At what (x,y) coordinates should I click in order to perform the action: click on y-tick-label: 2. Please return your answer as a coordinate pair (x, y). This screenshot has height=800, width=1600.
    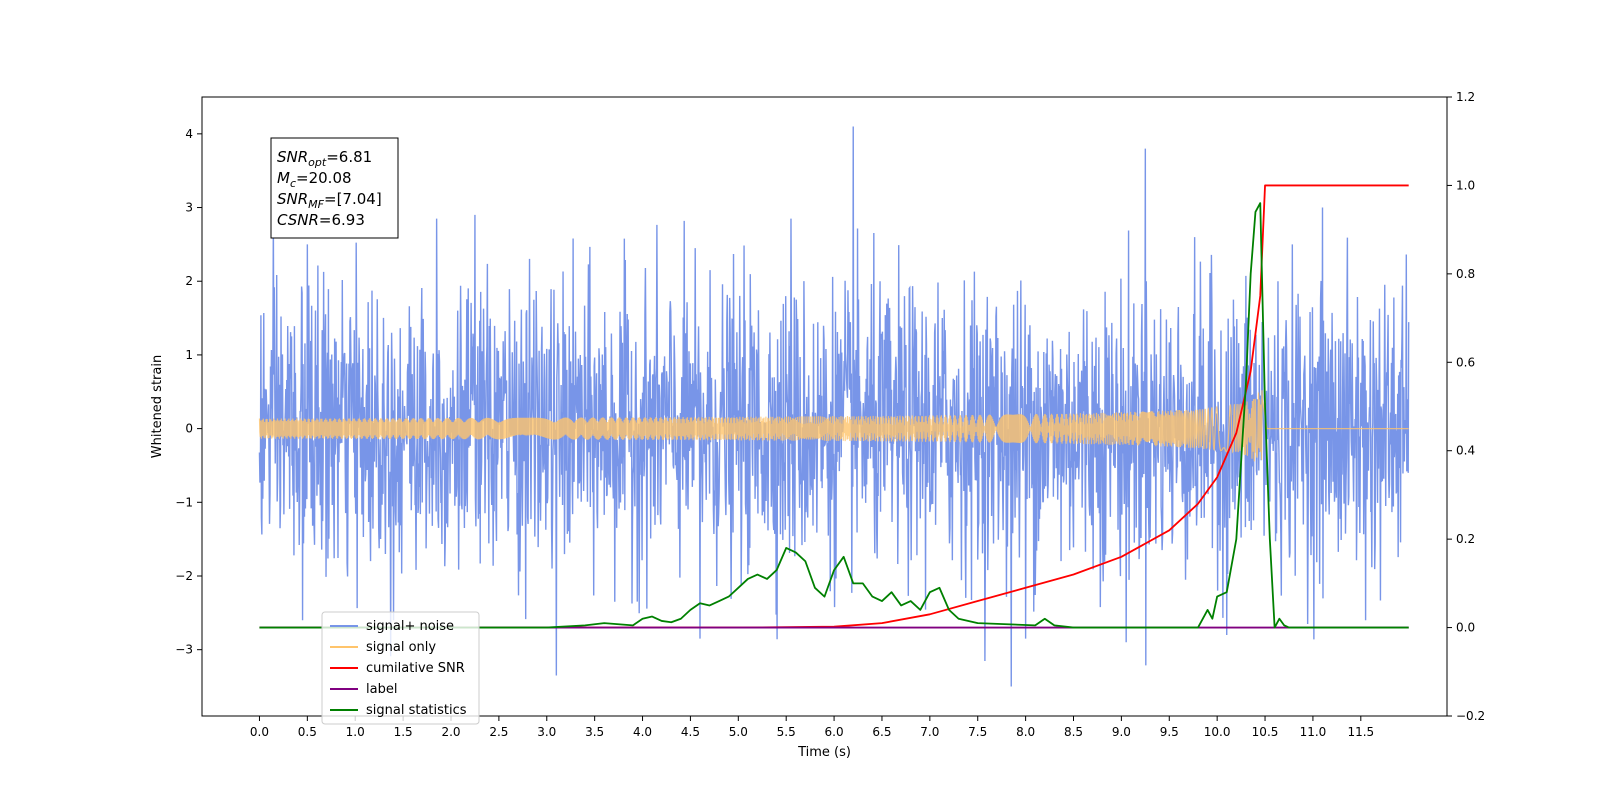
    Looking at the image, I should click on (189, 281).